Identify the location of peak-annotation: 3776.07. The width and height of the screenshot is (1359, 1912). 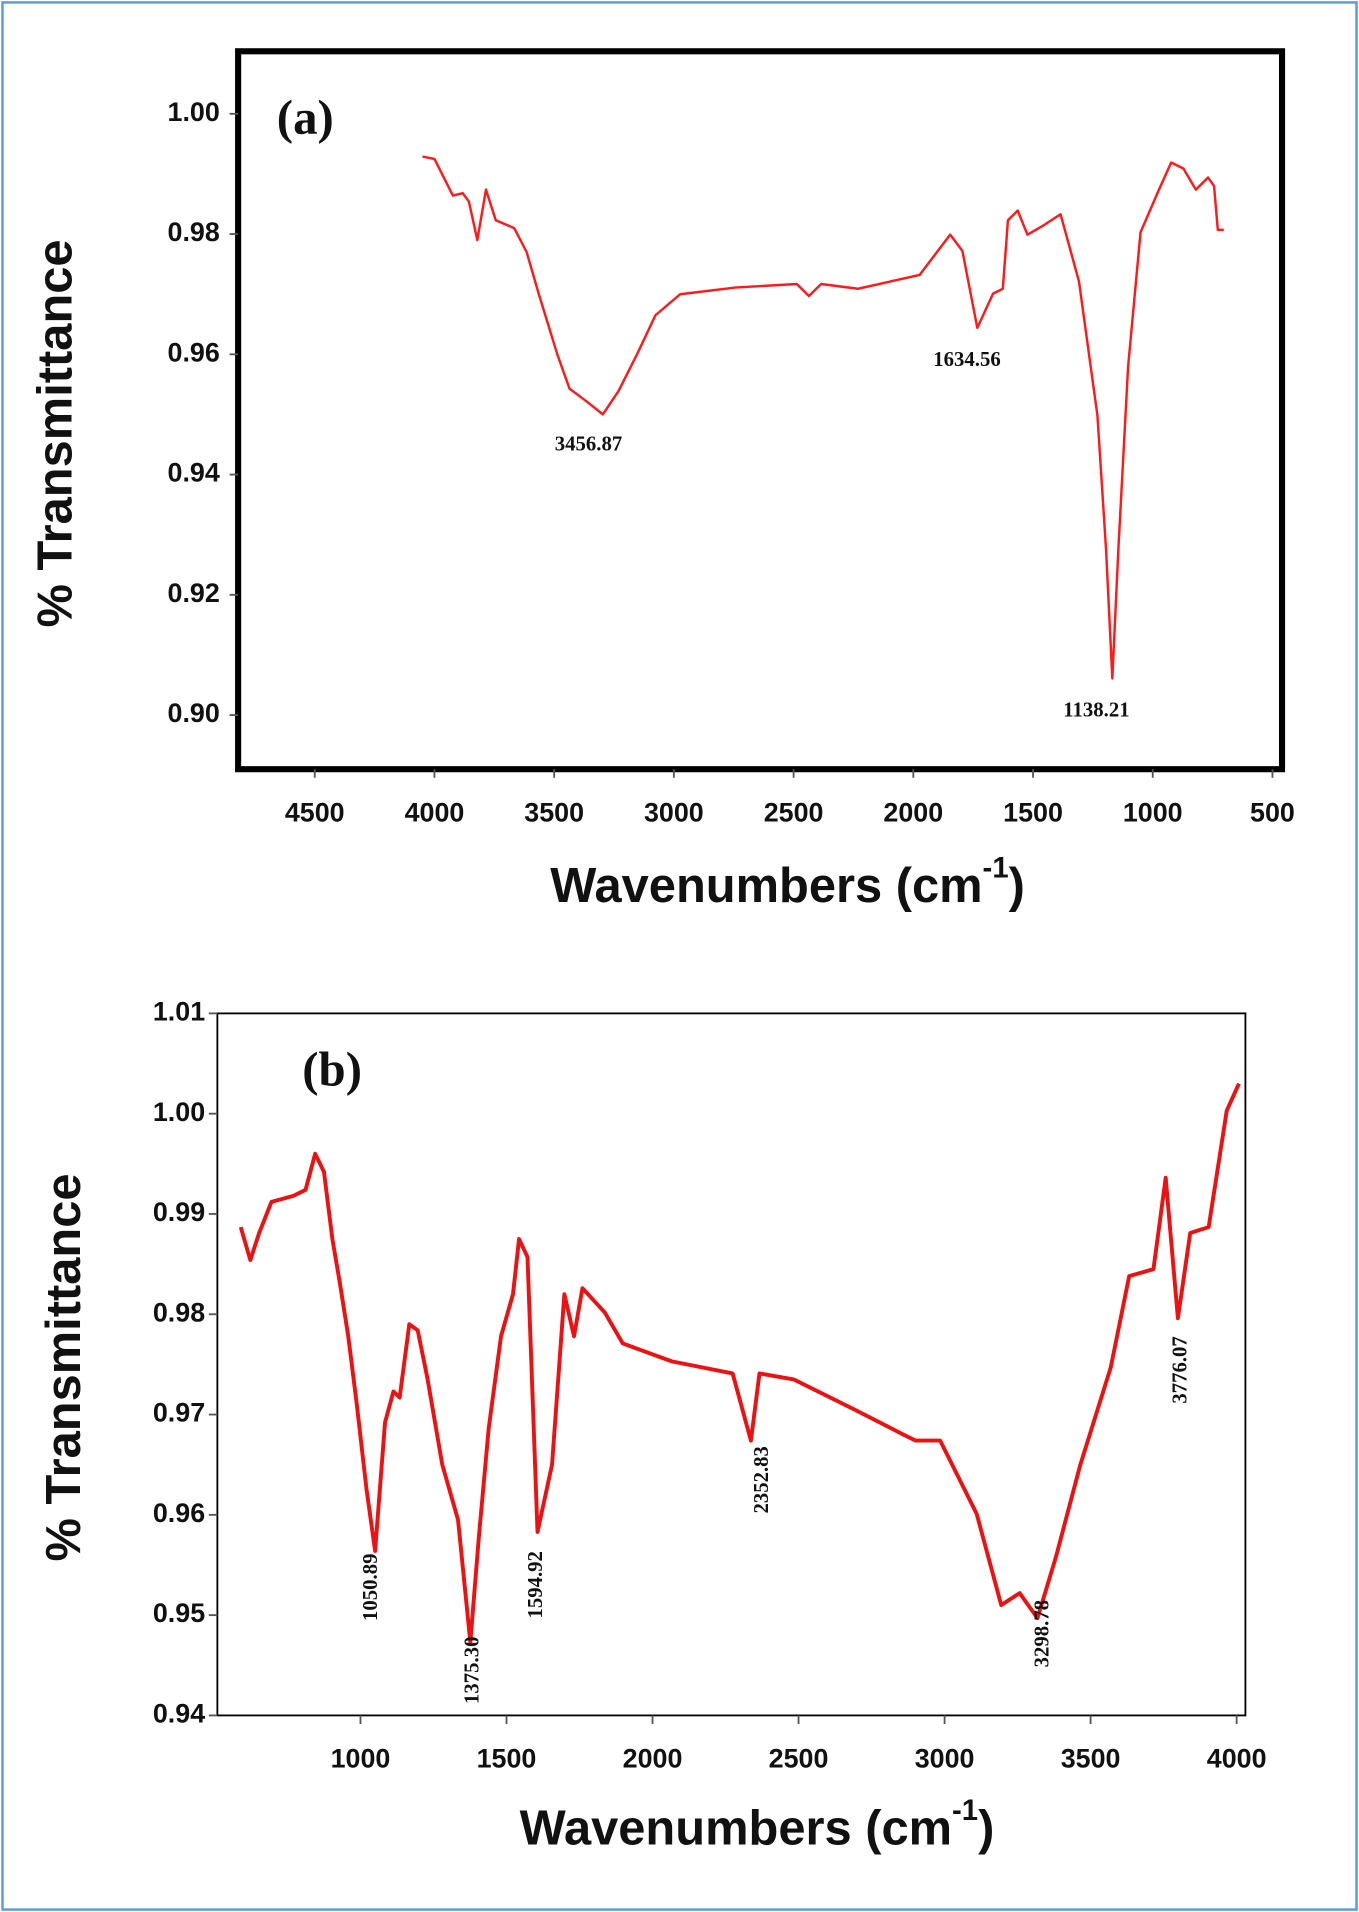
(1181, 1369).